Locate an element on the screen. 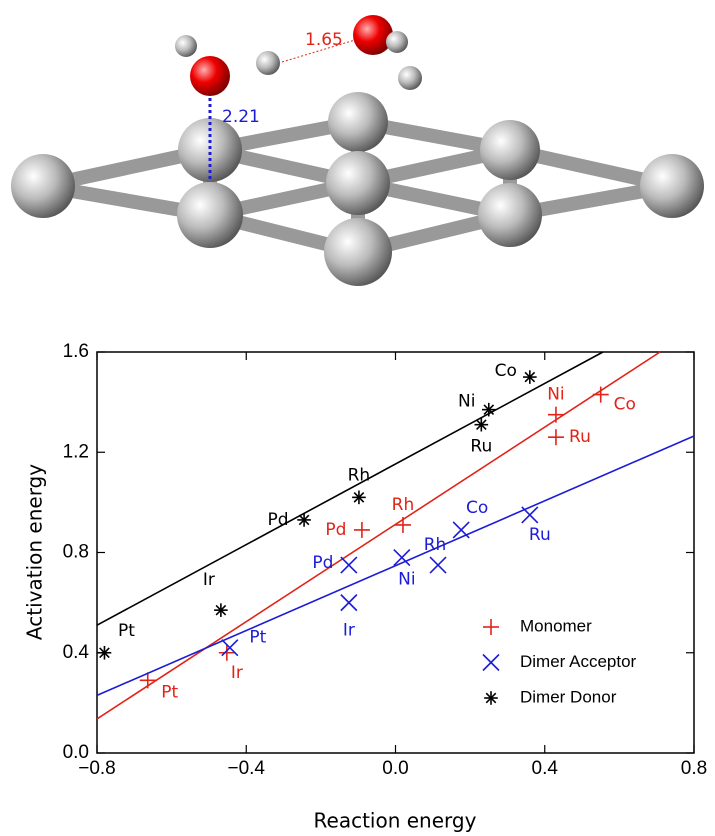 This screenshot has height=836, width=715. y-tick-label: 1.2 is located at coordinates (76, 451).